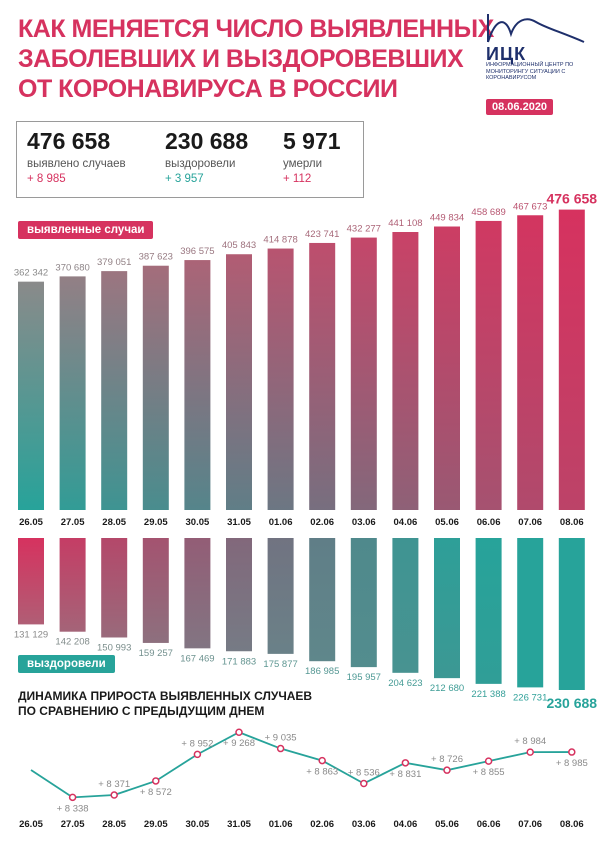 Image resolution: width=600 pixels, height=846 pixels. I want to click on cases-chart-title: выявленные случаи, so click(86, 230).